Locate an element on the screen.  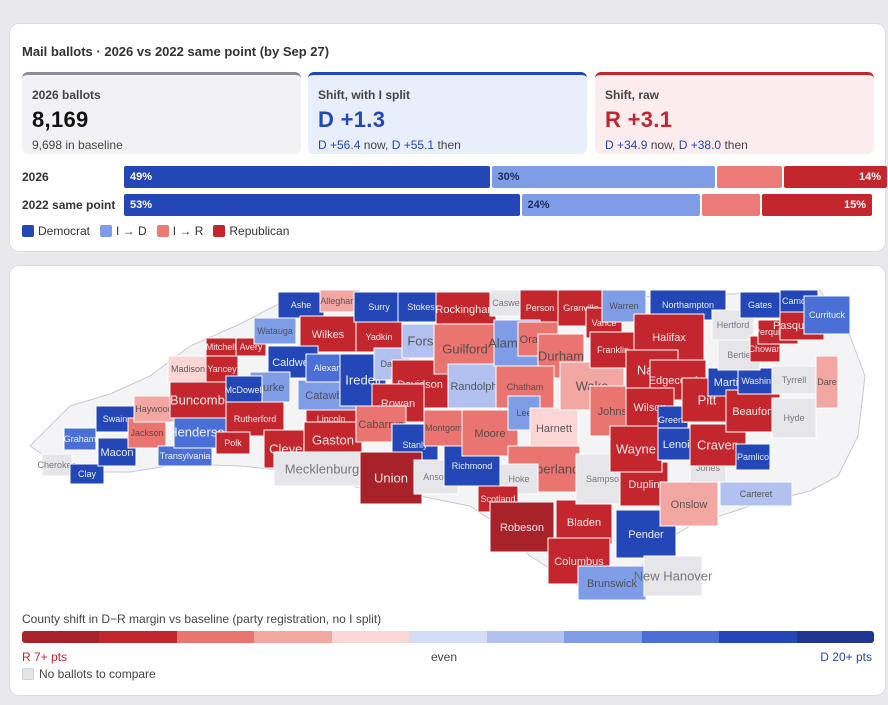
county-label: Dare is located at coordinates (827, 382).